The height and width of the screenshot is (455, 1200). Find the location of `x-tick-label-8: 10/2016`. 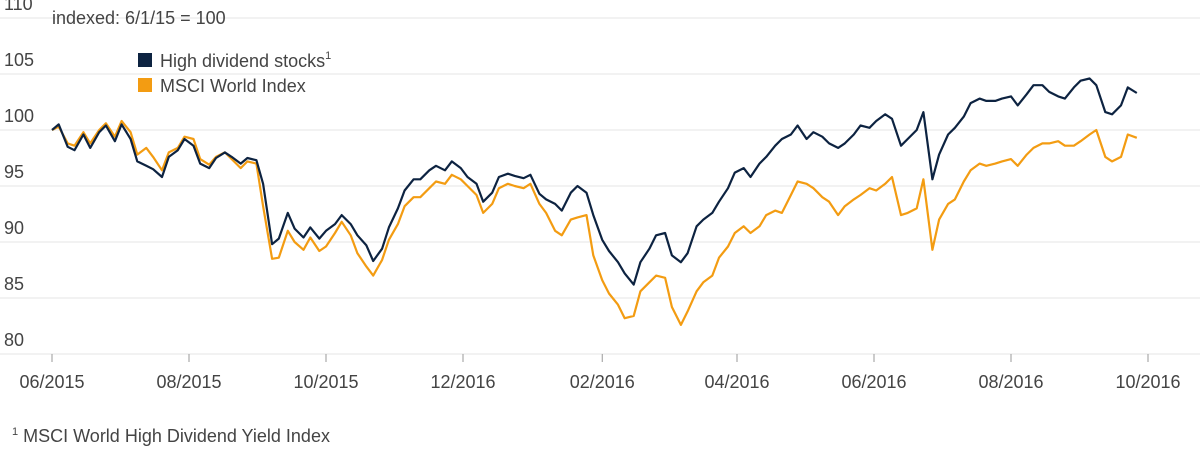

x-tick-label-8: 10/2016 is located at coordinates (1147, 382).